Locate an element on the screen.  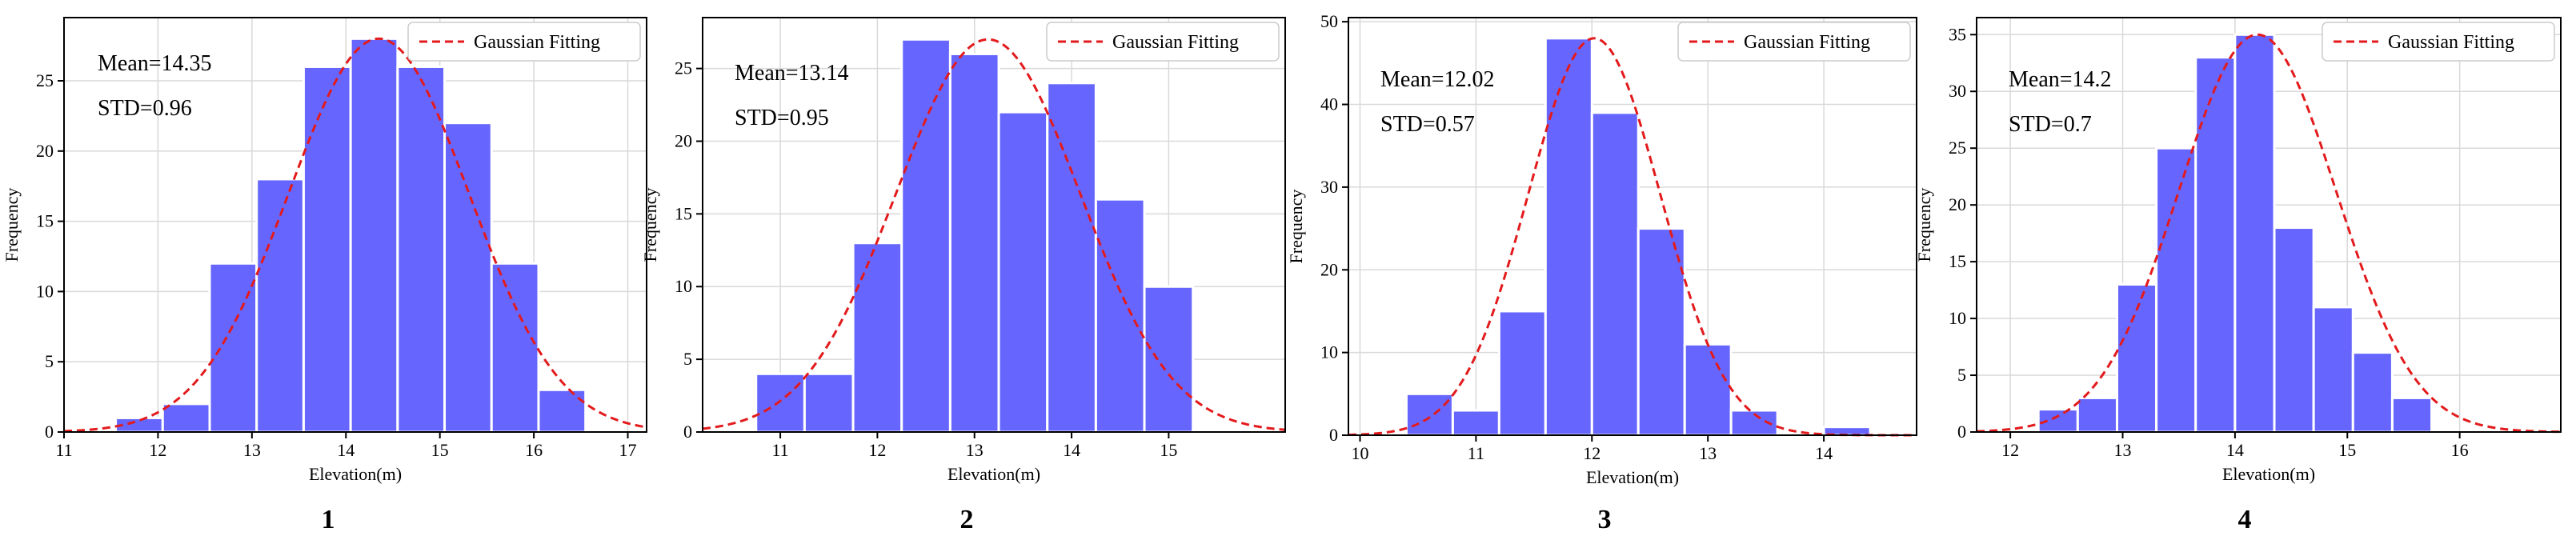
std-annotation: STD=0.7 is located at coordinates (2050, 124).